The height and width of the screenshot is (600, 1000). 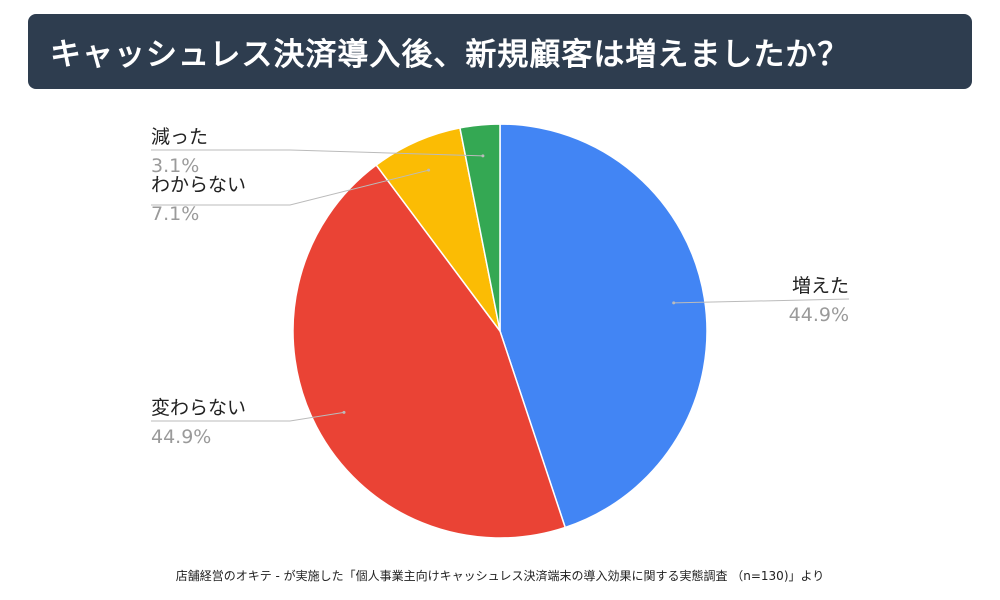 I want to click on slice-value-2: 7.1%, so click(x=175, y=214).